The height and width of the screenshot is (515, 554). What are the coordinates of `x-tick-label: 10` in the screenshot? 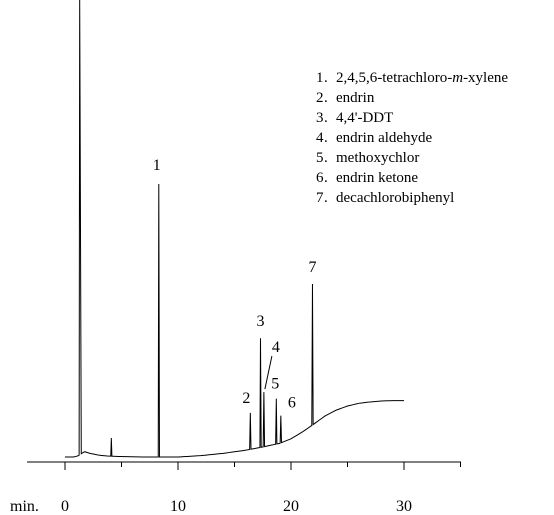 It's located at (178, 506).